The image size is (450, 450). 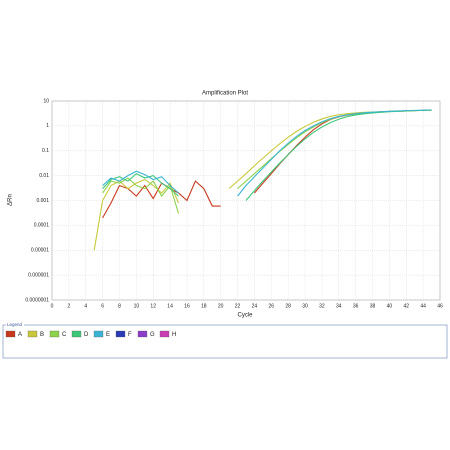 What do you see at coordinates (204, 306) in the screenshot?
I see `x-tick-label: 18` at bounding box center [204, 306].